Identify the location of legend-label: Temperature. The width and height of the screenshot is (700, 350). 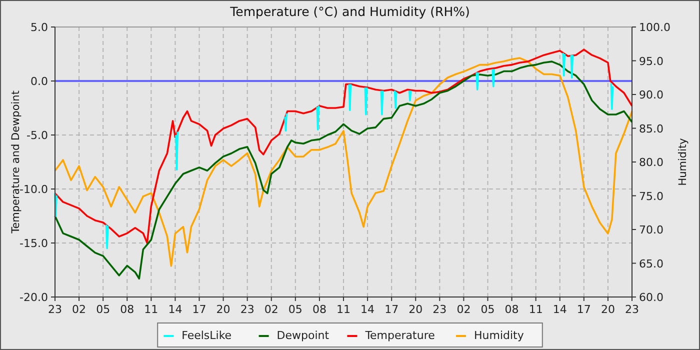
(400, 335).